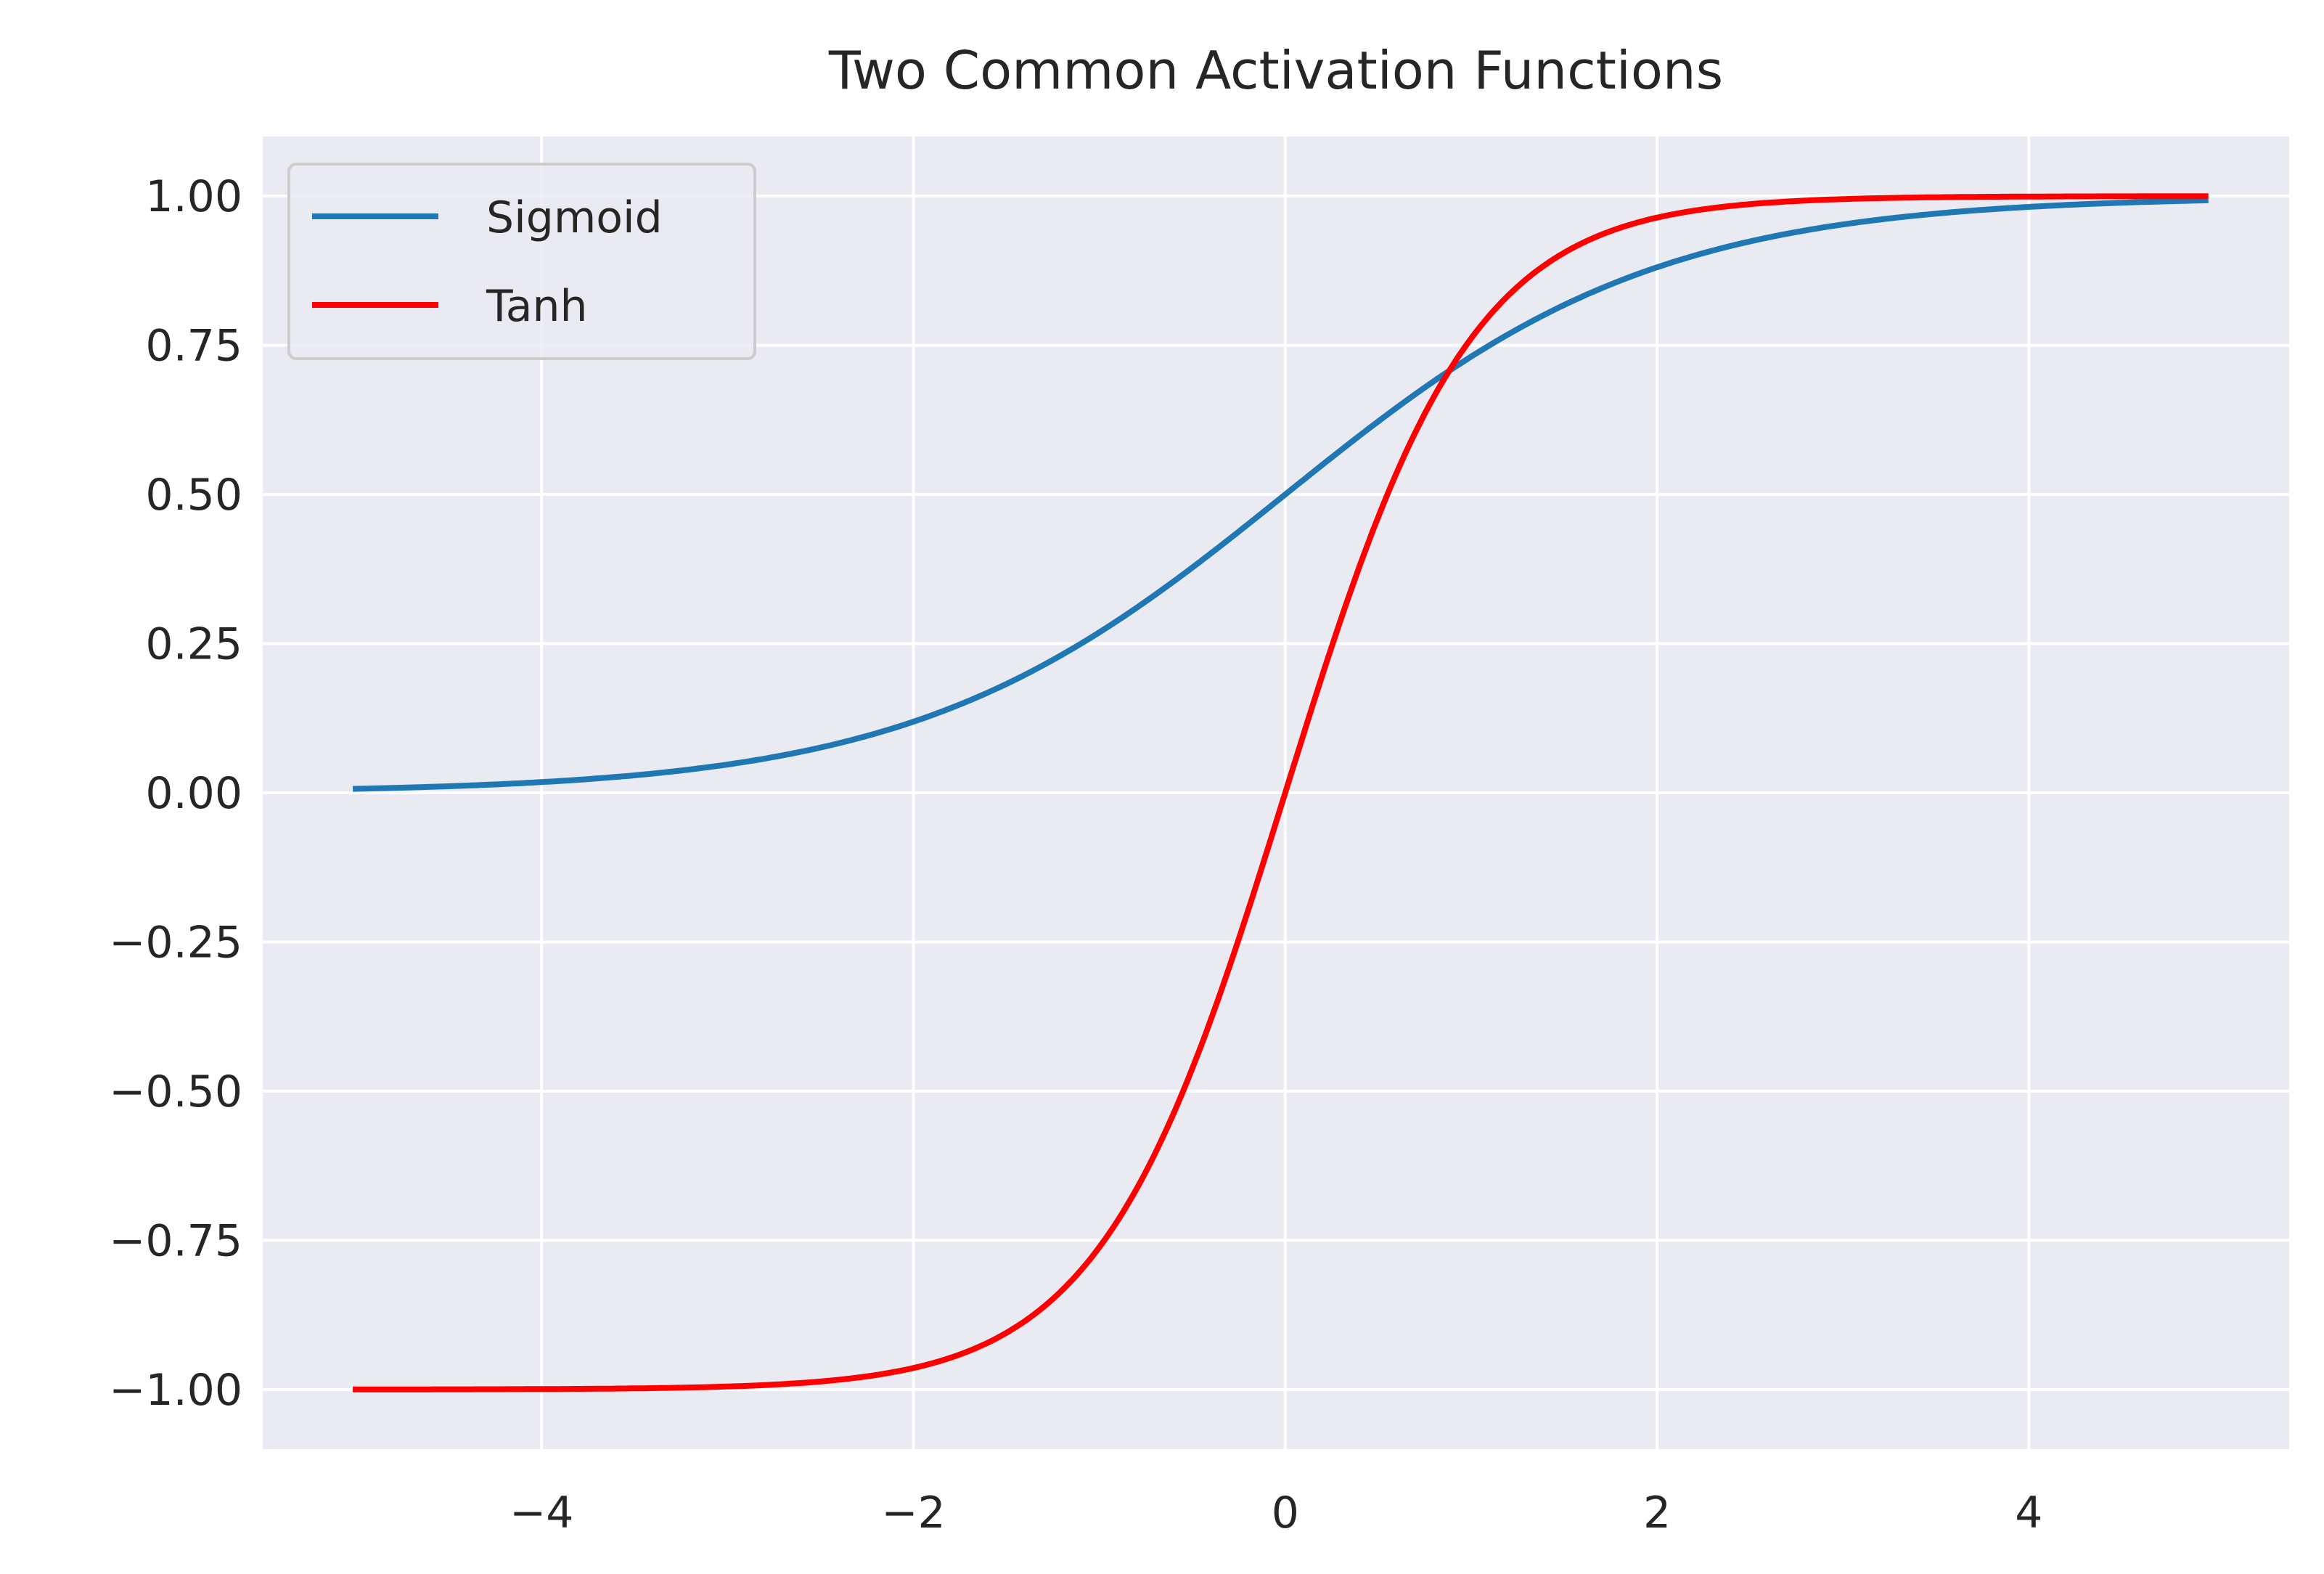 The width and height of the screenshot is (2324, 1574). I want to click on legend-box, so click(521, 261).